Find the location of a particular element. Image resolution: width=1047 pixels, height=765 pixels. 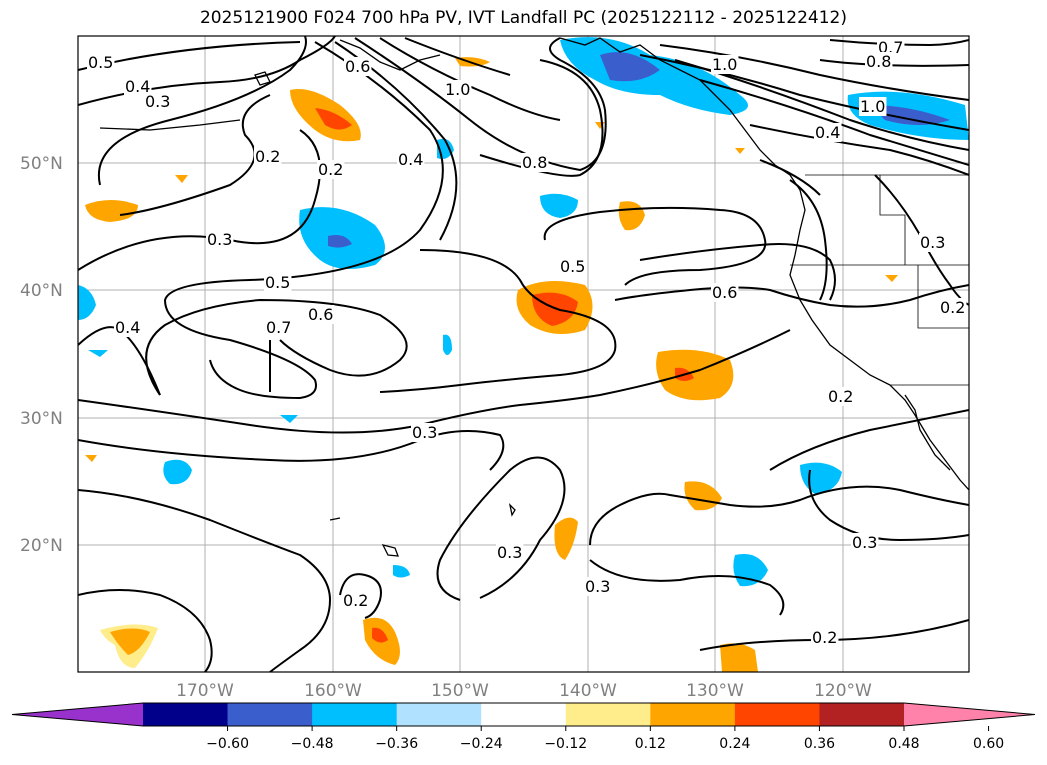

colorbar-tick-label: 0.48 is located at coordinates (903, 744).